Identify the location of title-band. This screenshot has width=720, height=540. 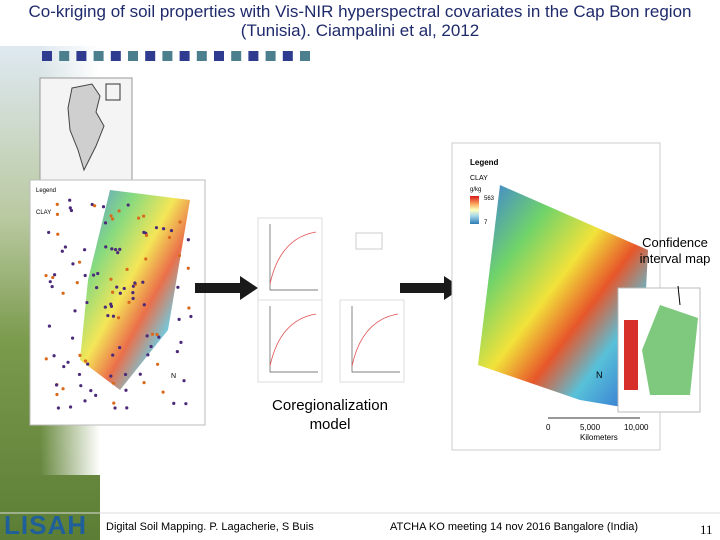
(360, 23).